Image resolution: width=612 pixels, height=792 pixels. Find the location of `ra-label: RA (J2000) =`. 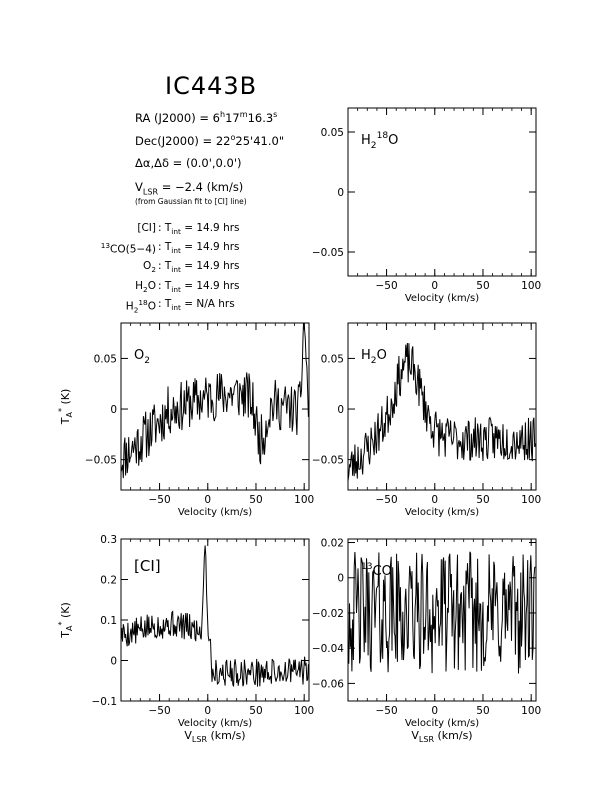

ra-label: RA (J2000) = is located at coordinates (172, 117).